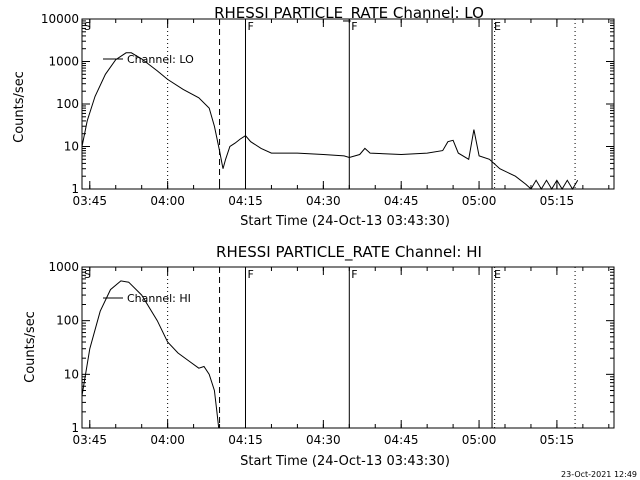 This screenshot has width=640, height=480. I want to click on y-tick-label: 10000, so click(60, 19).